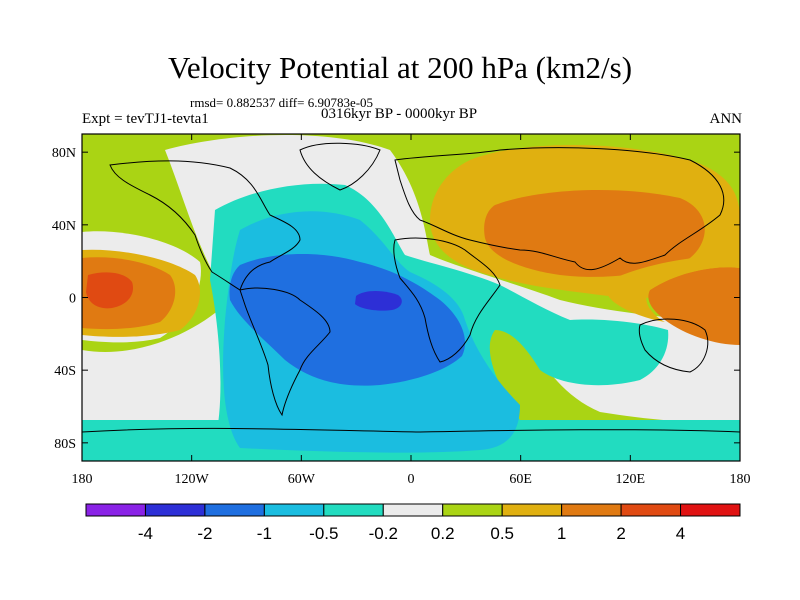 Image resolution: width=800 pixels, height=600 pixels. Describe the element at coordinates (65, 371) in the screenshot. I see `y-tick-label: 40S` at that location.